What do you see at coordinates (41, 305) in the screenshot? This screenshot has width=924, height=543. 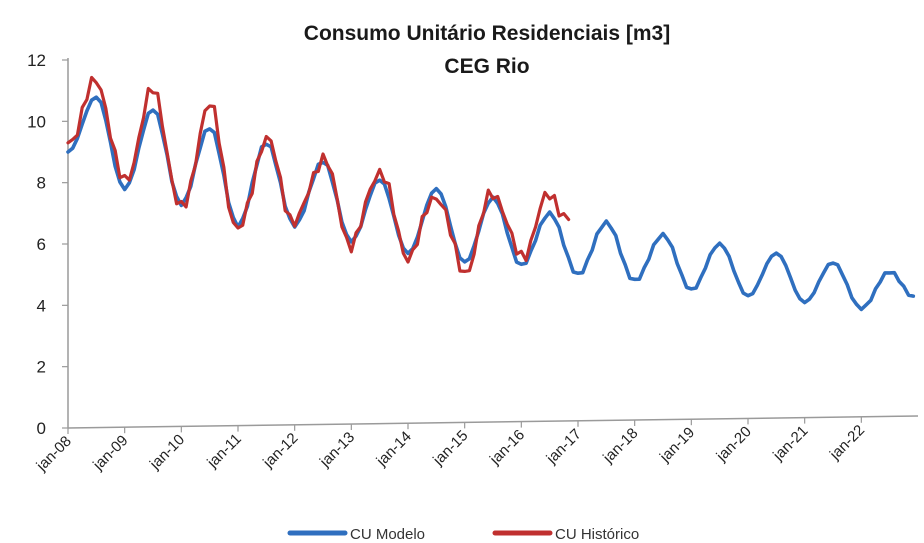 I see `y-tick-label: 4` at bounding box center [41, 305].